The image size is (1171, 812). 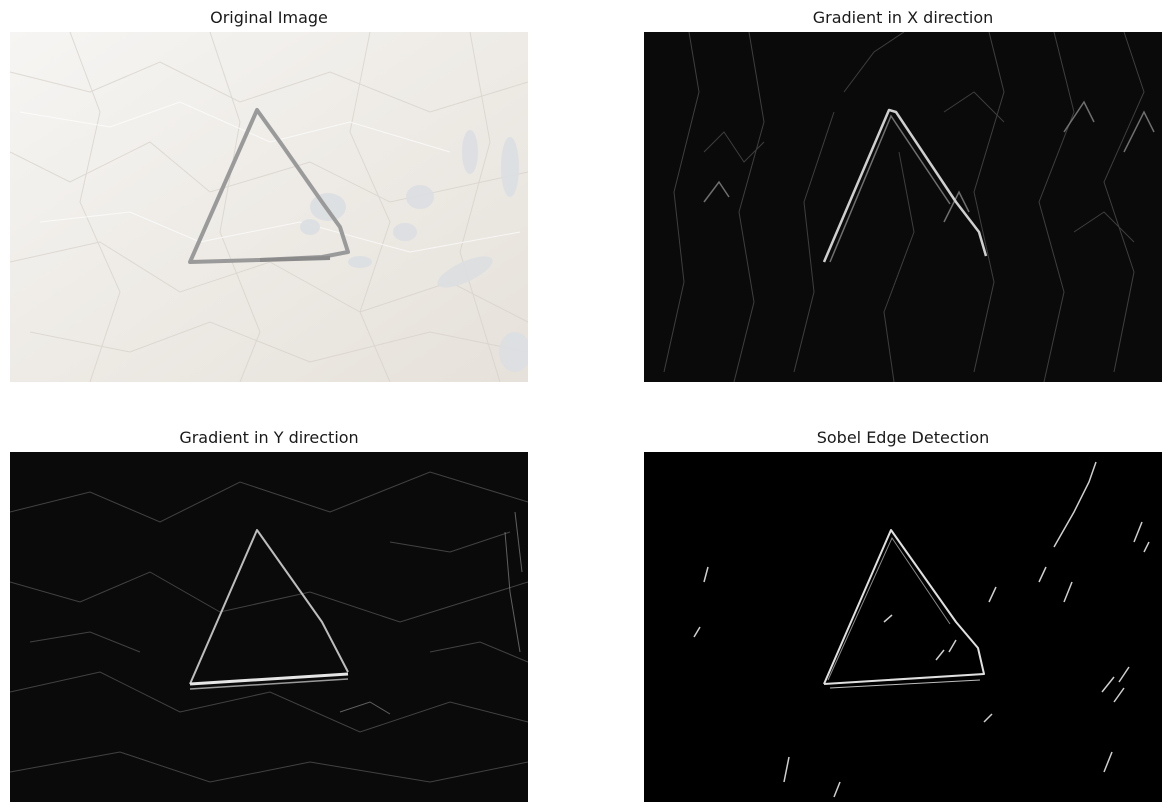 I want to click on panel-title-gradient-y: Gradient in Y direction, so click(x=269, y=438).